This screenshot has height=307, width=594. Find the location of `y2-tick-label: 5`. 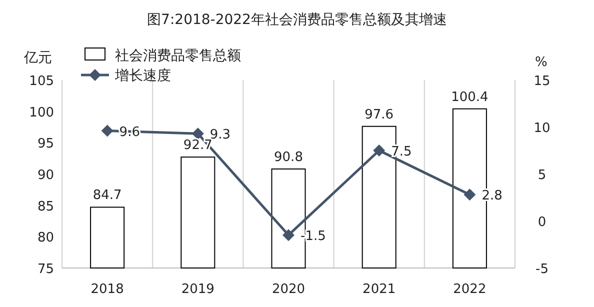

y2-tick-label: 5 is located at coordinates (542, 175).